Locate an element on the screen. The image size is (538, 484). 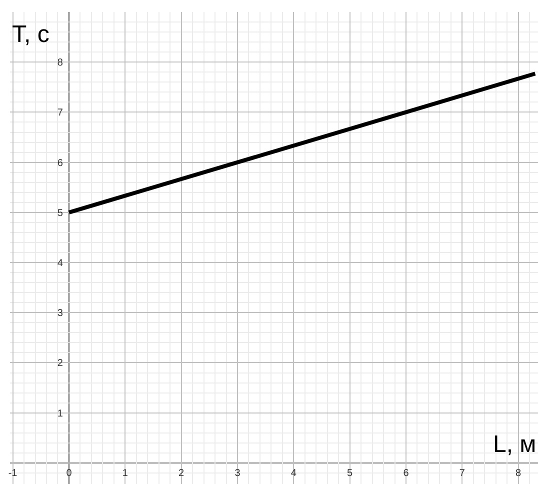
y-tick-label: 5 is located at coordinates (60, 213).